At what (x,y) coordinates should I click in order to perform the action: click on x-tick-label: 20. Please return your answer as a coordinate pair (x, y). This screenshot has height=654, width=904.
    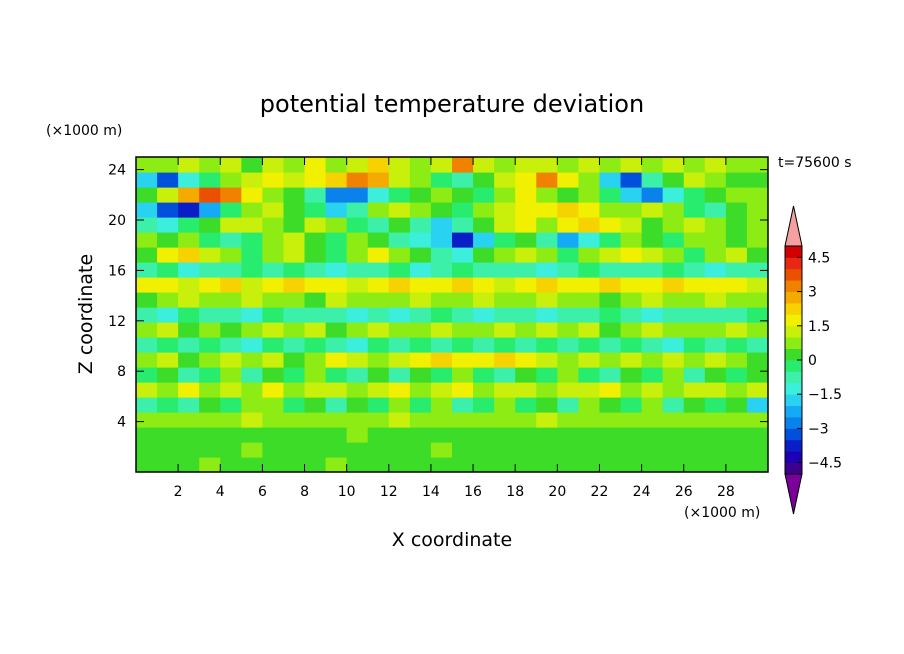
    Looking at the image, I should click on (557, 492).